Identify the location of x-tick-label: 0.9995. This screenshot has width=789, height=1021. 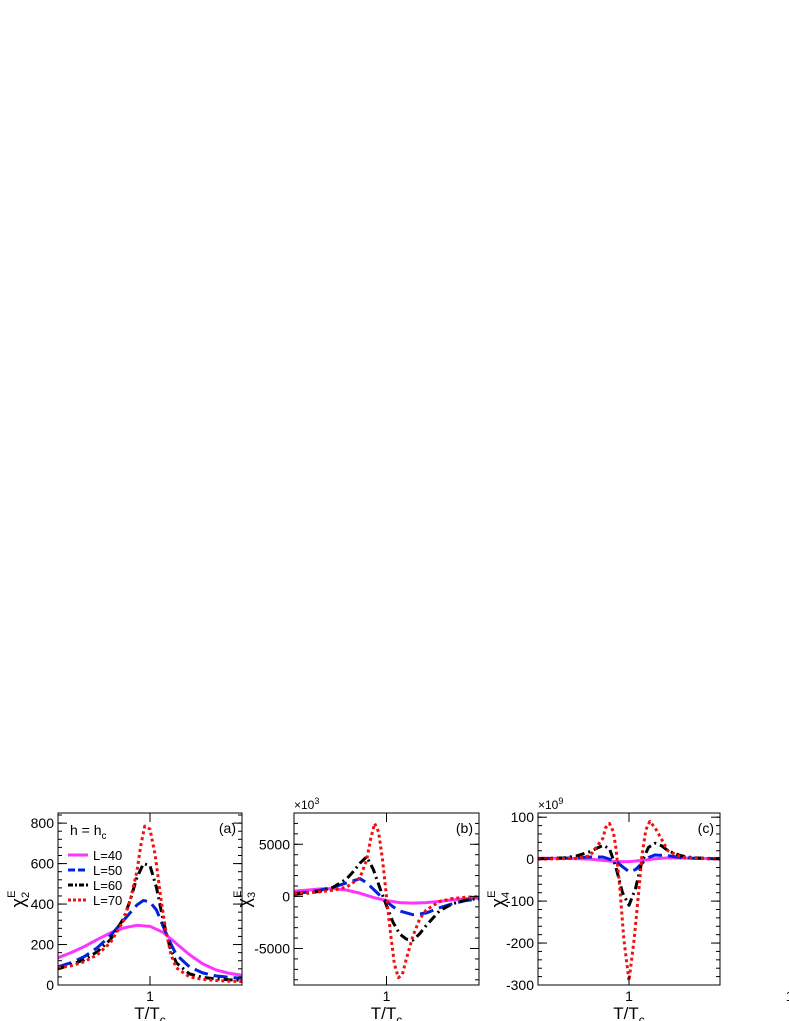
(0, 996).